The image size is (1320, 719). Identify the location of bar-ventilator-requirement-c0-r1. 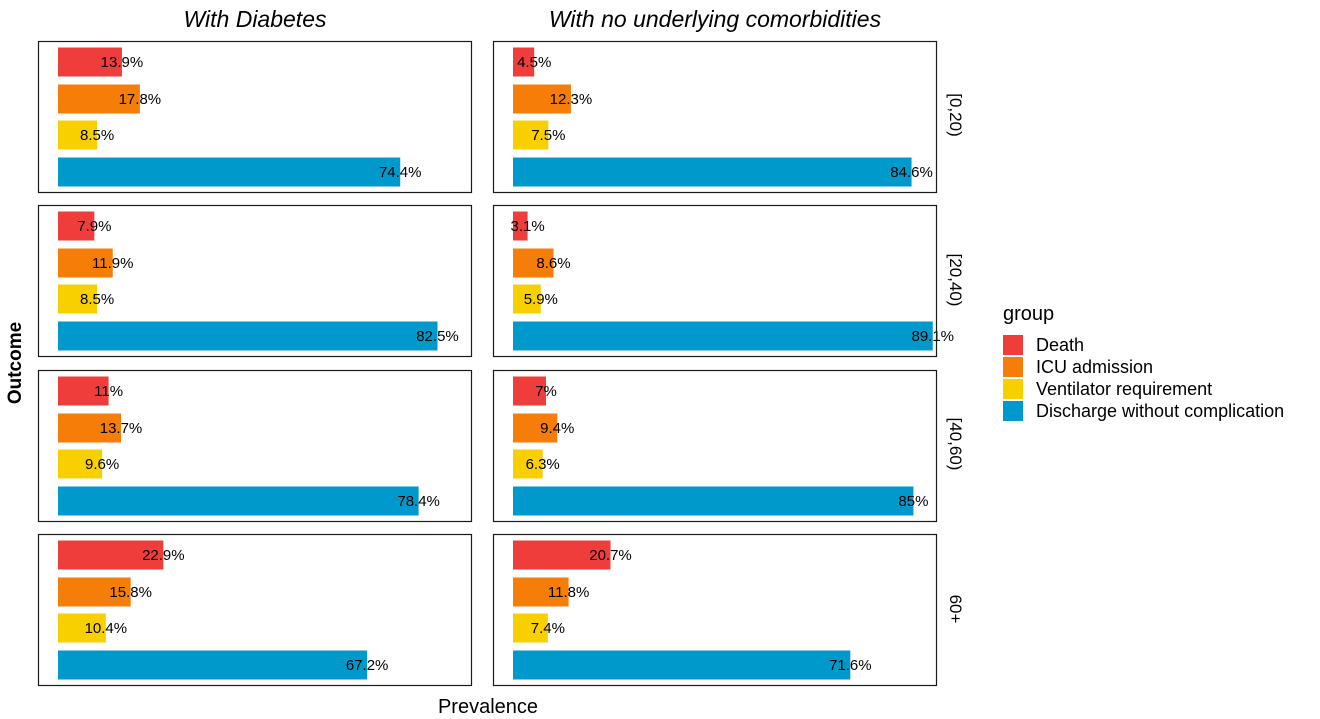
(78, 299).